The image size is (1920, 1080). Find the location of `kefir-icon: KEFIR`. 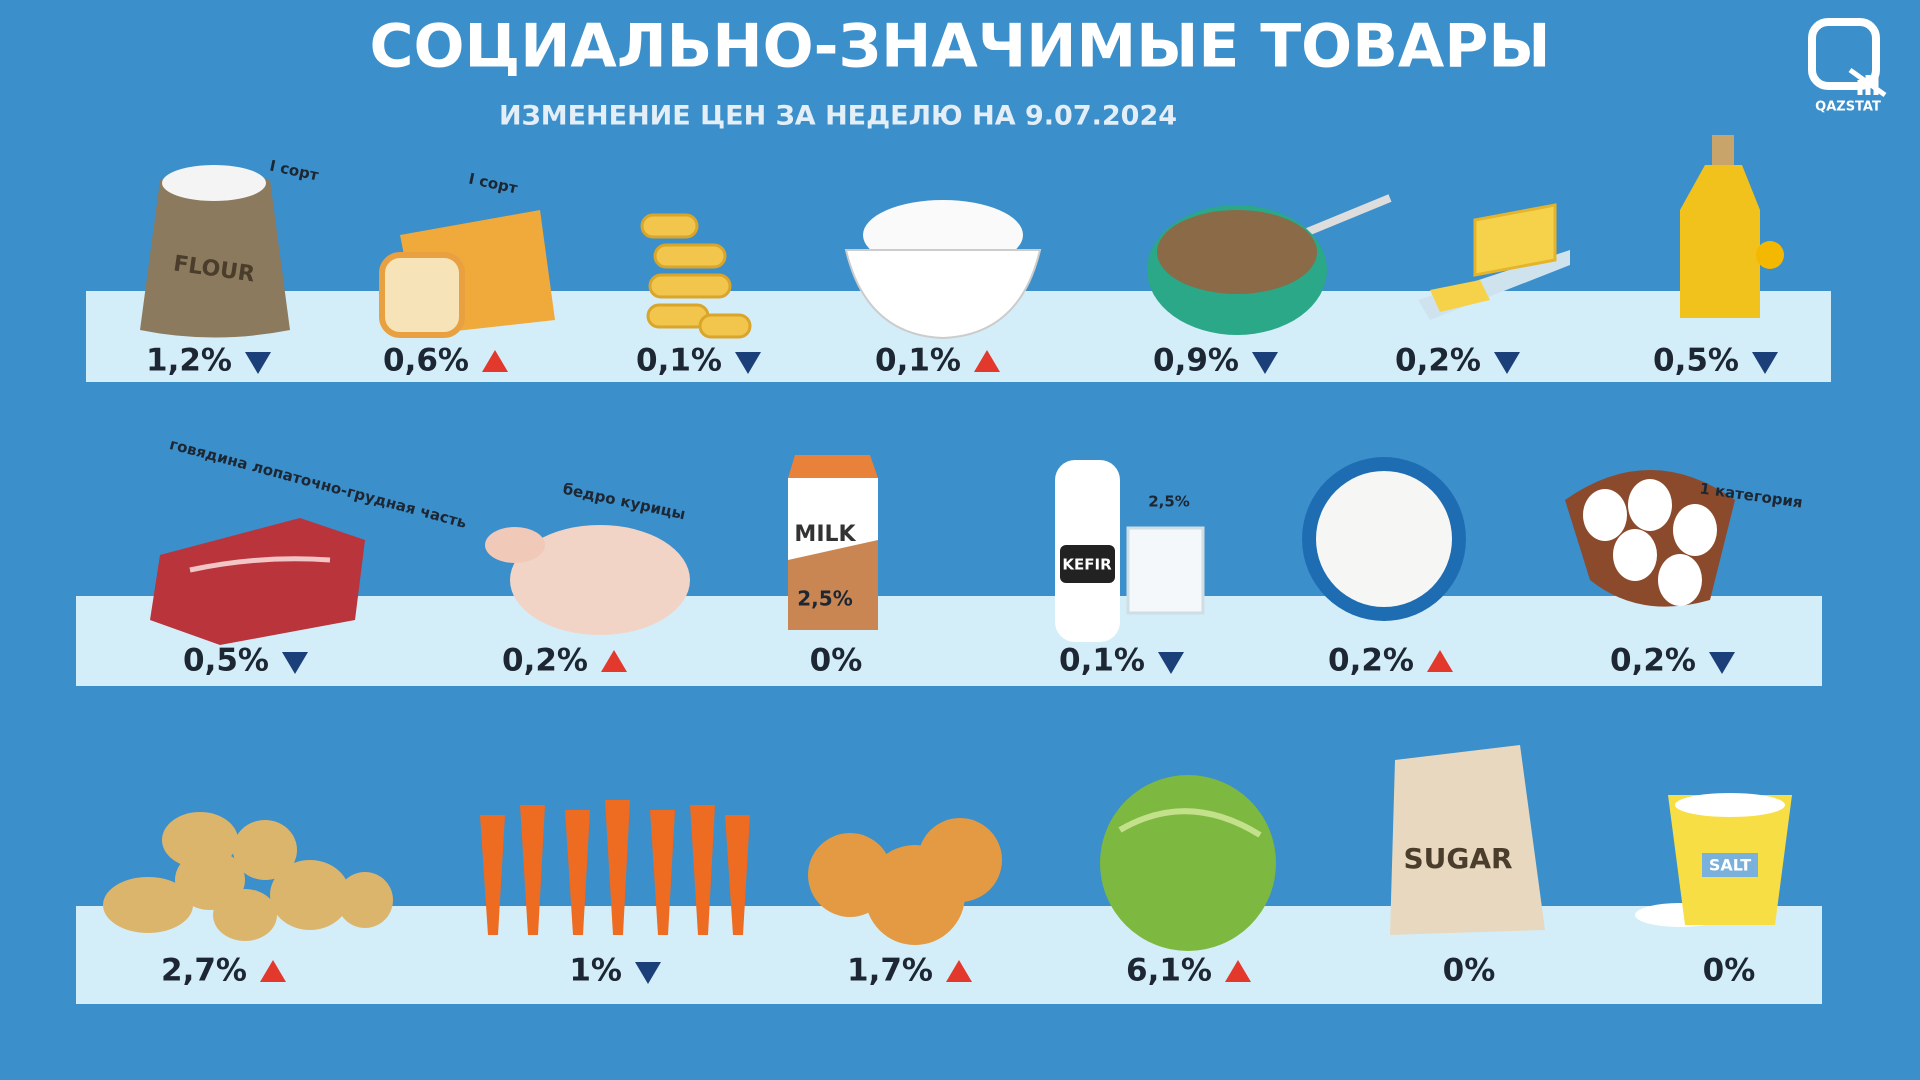

kefir-icon: KEFIR is located at coordinates (1130, 551).